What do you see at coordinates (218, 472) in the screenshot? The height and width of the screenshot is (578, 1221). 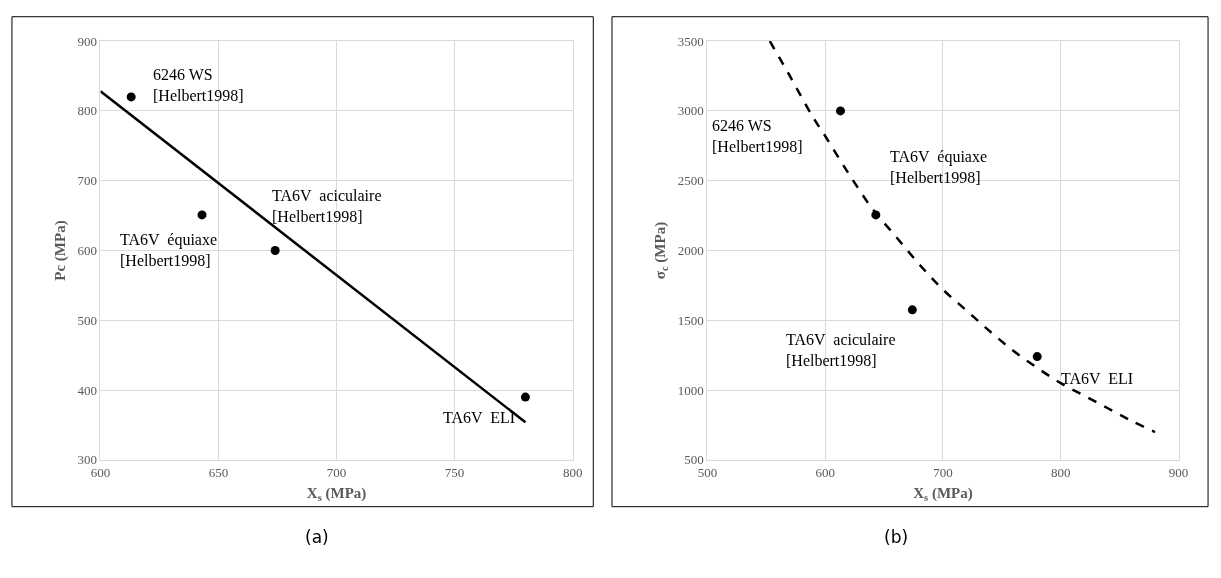 I see `x-tick-label: 650` at bounding box center [218, 472].